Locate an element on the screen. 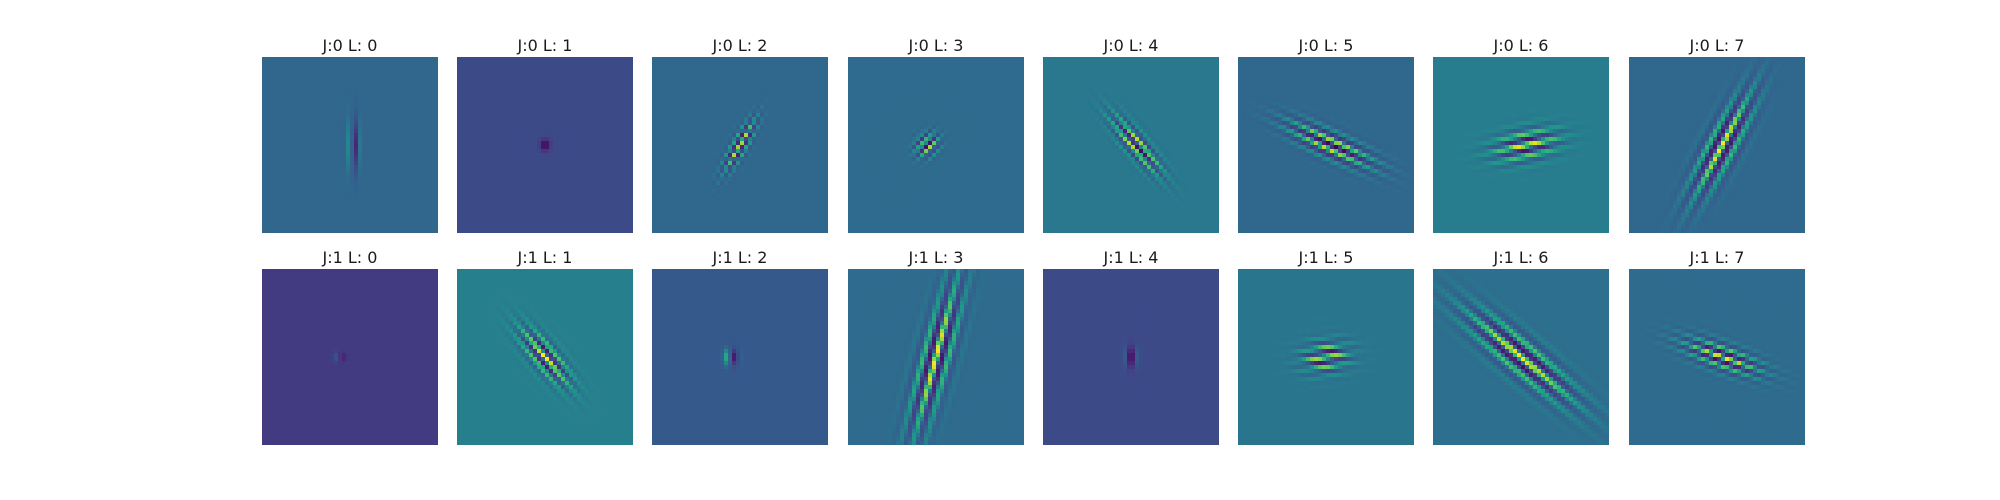 The height and width of the screenshot is (500, 2000). filter-panel: J:1 L: 7 is located at coordinates (1717, 346).